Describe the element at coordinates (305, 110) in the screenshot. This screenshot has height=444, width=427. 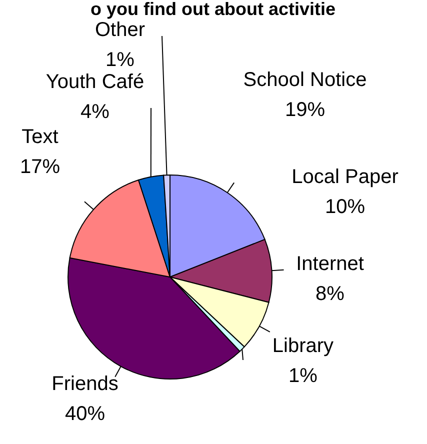
I see `data-label: 19%` at that location.